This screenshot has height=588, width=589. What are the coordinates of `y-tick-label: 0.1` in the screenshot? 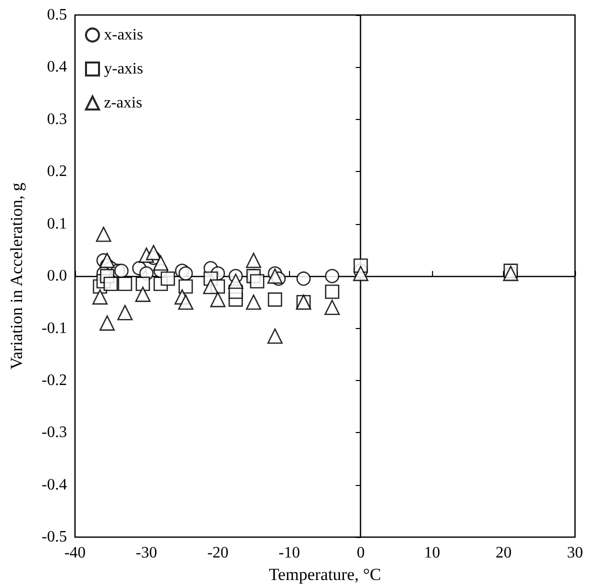 It's located at (57, 223).